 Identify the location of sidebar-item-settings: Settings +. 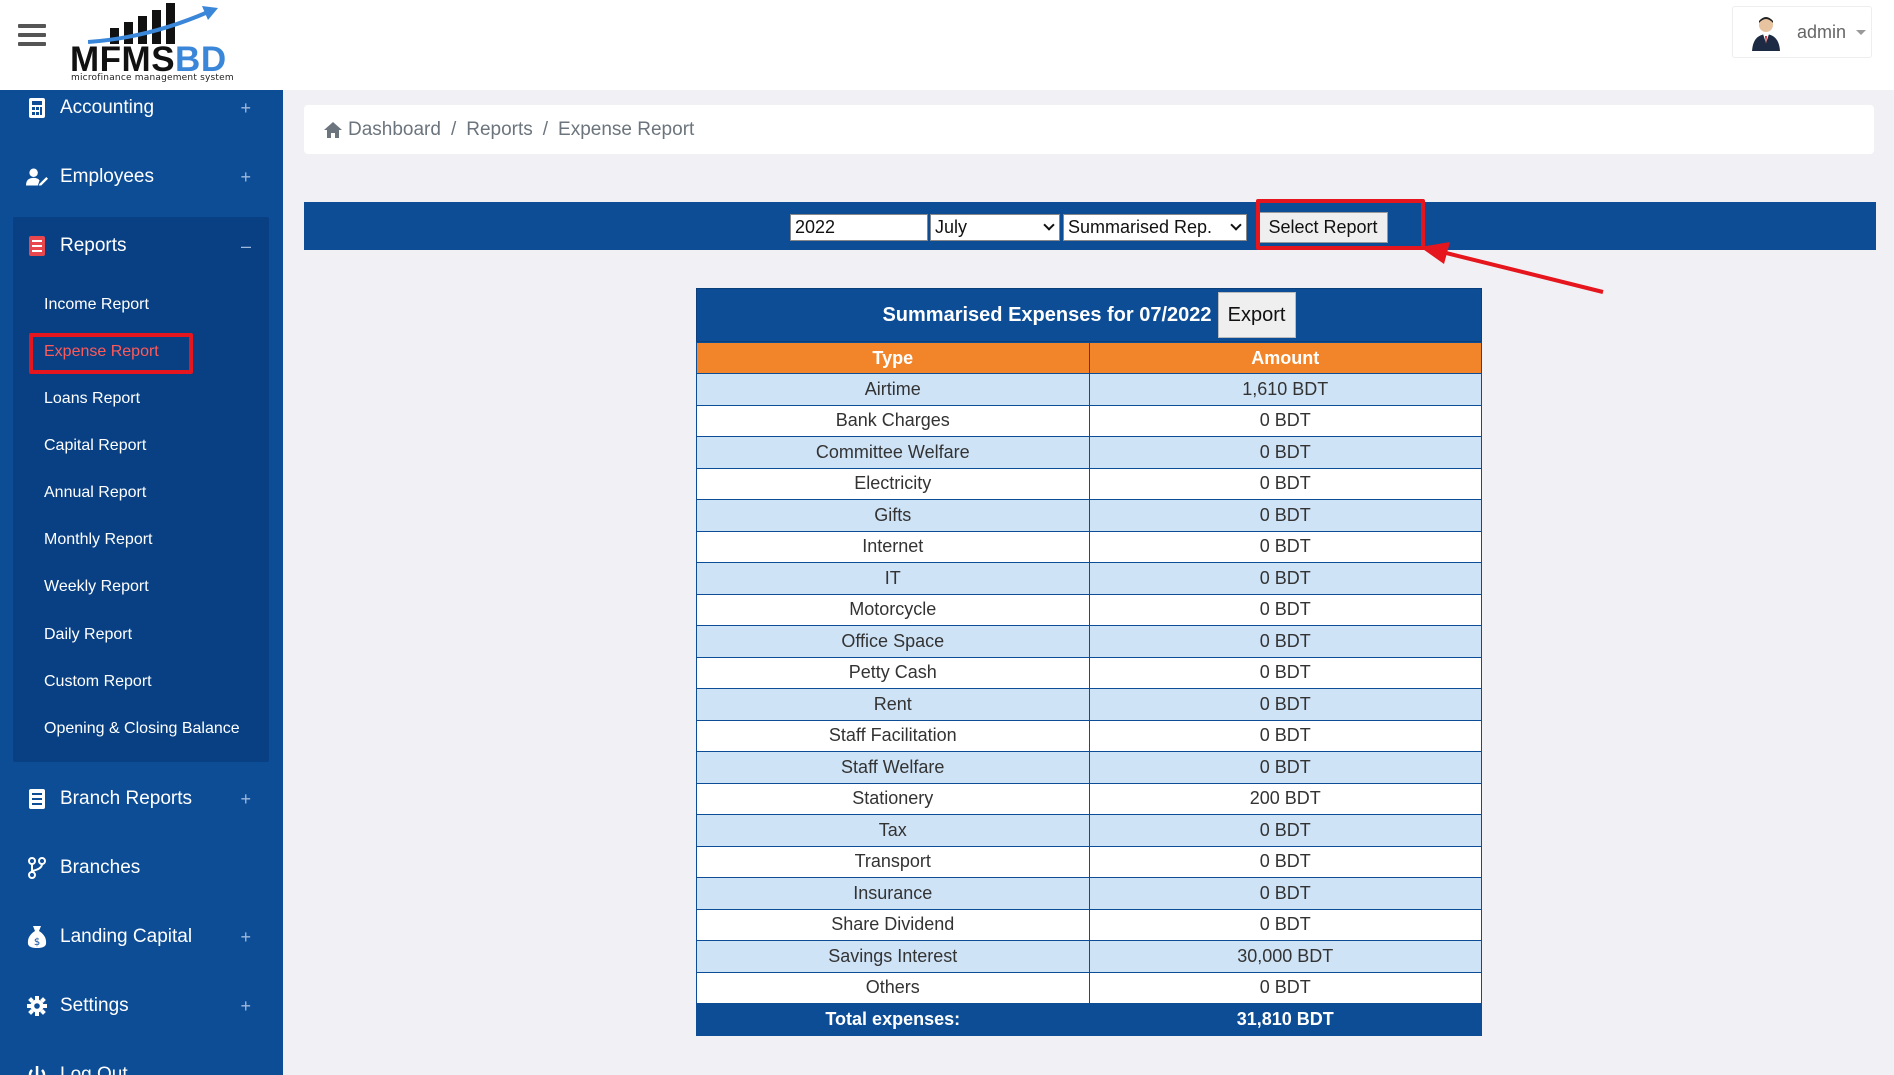
(141, 1006).